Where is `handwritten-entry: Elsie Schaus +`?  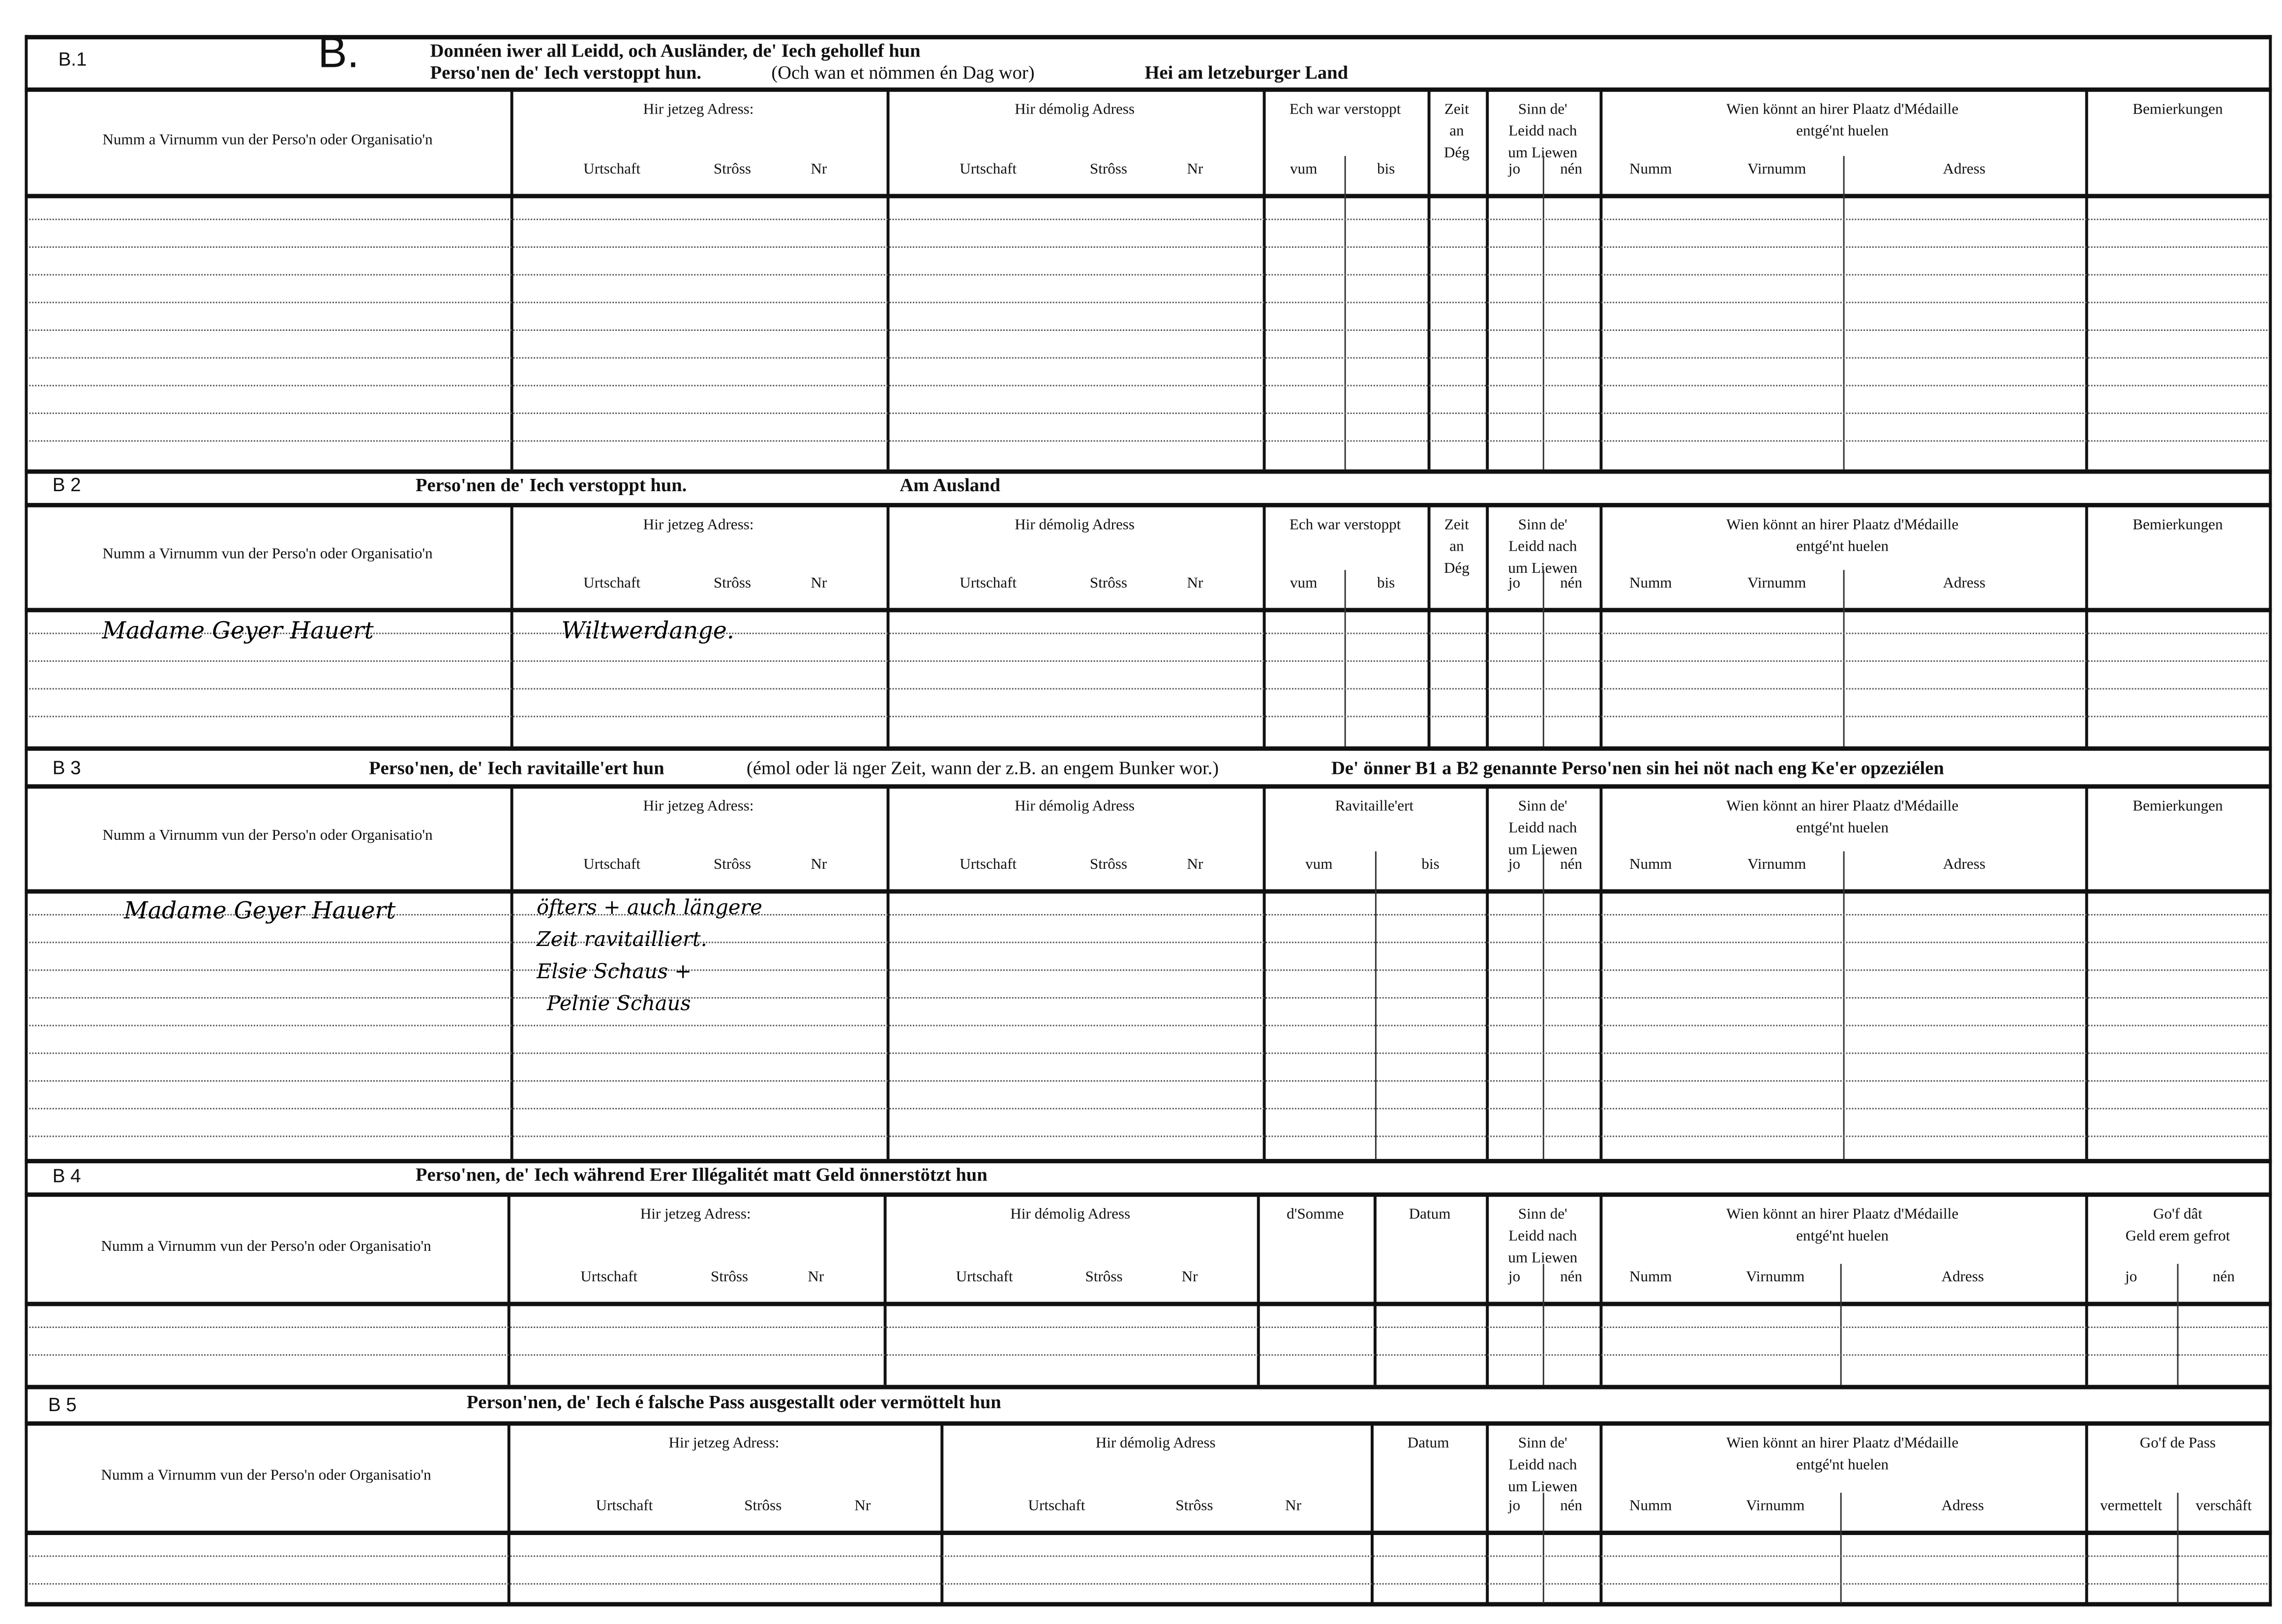
handwritten-entry: Elsie Schaus + is located at coordinates (615, 972).